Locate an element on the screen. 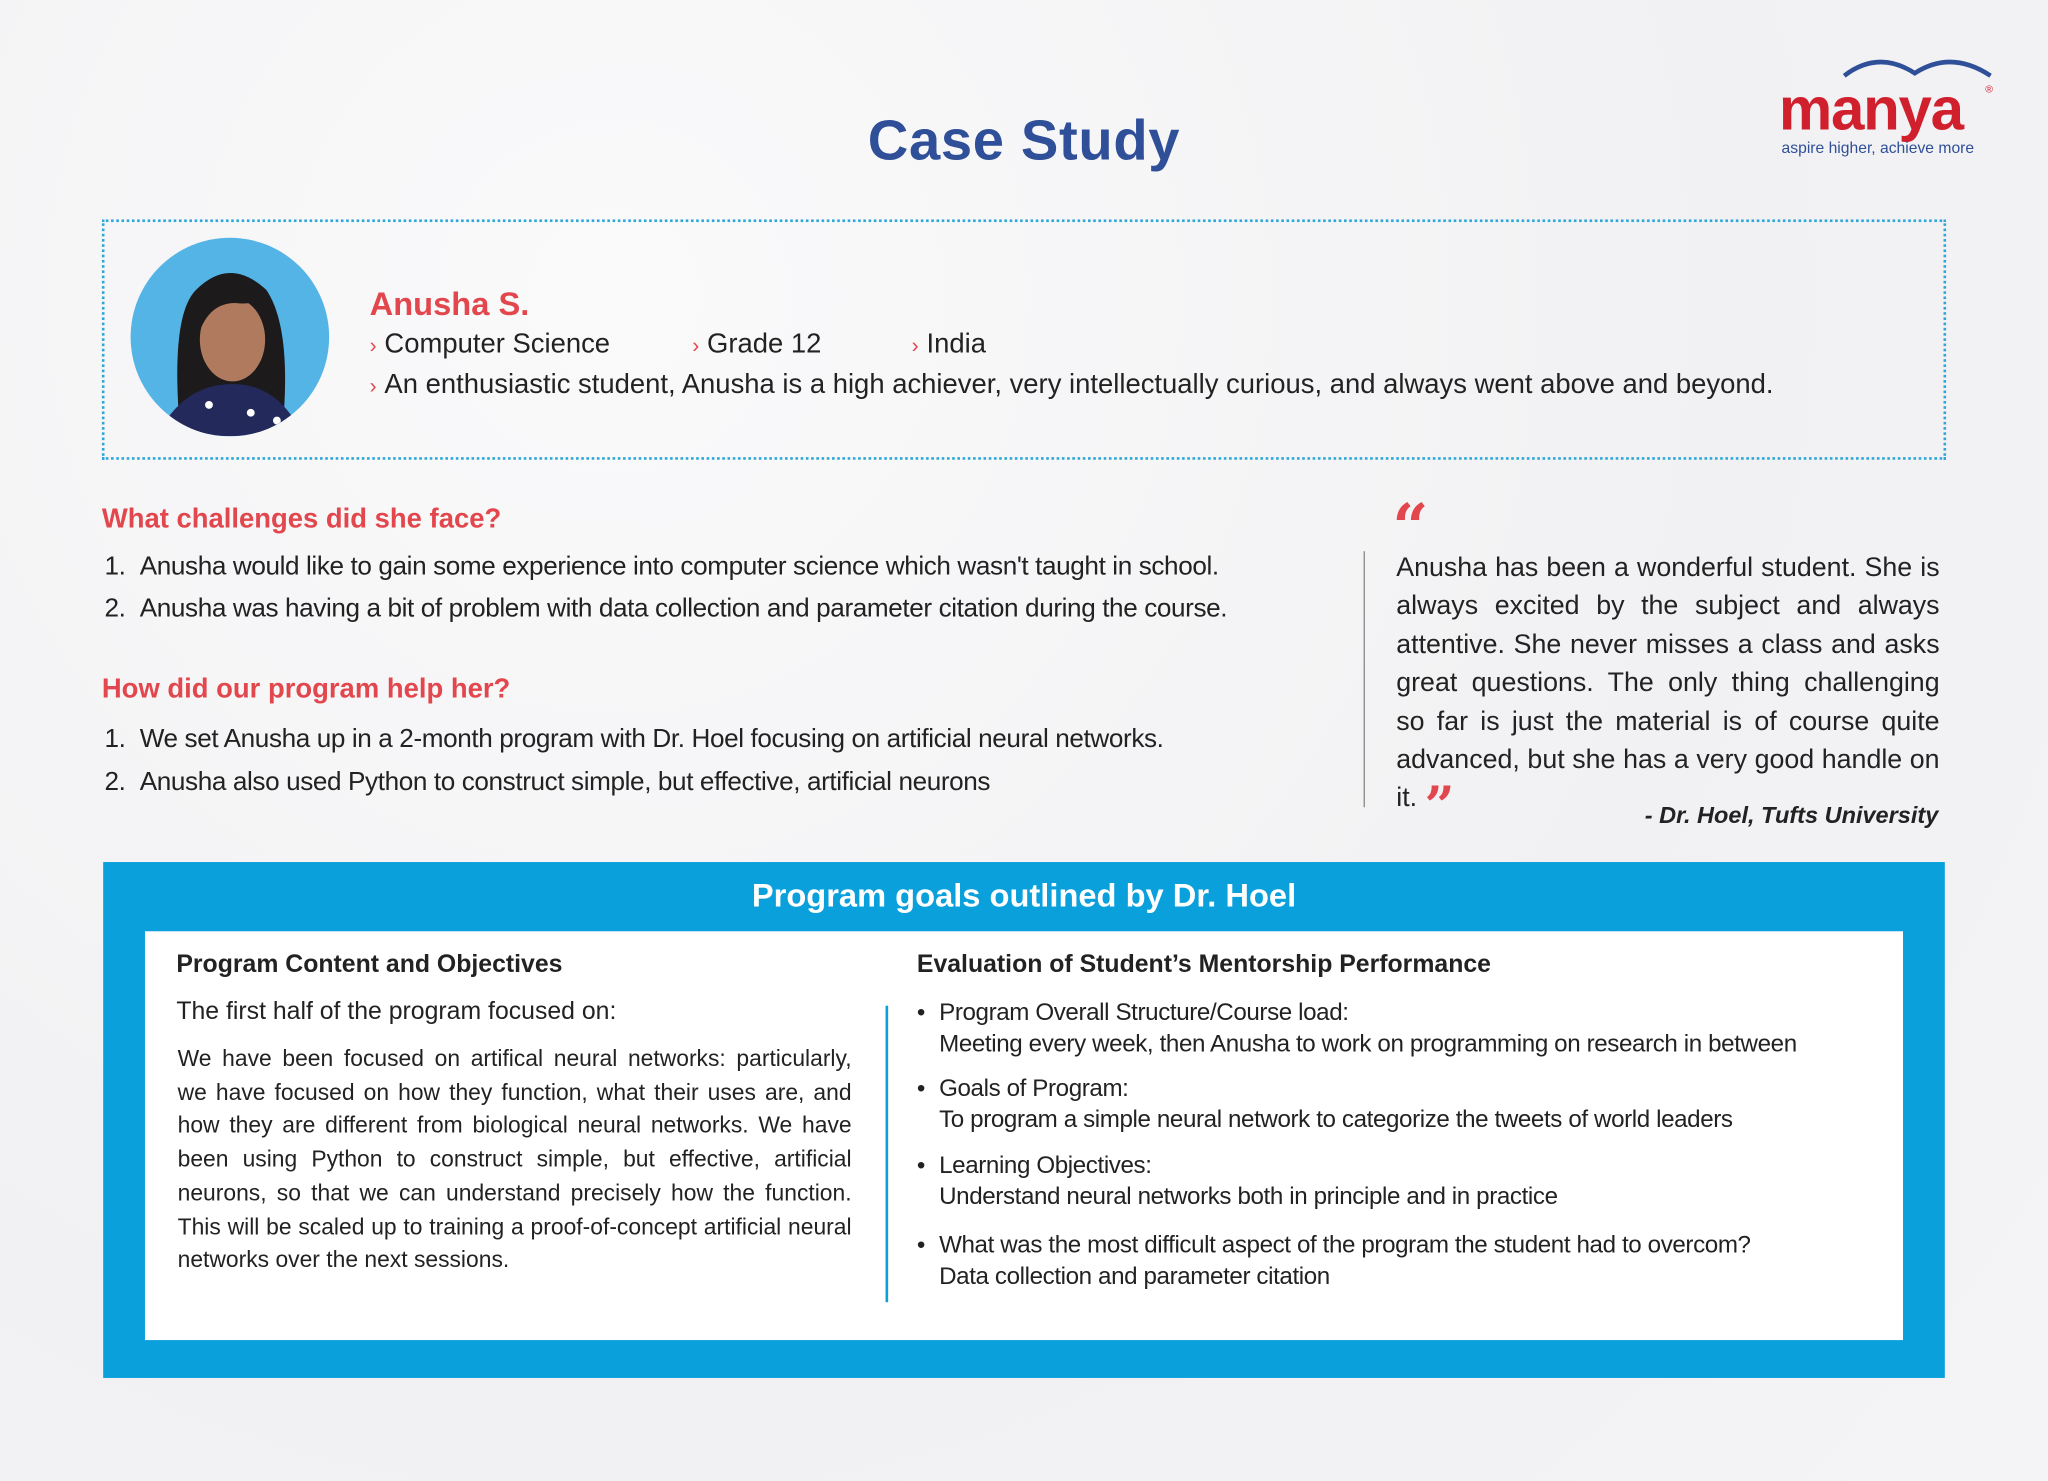  registered-mark: ® is located at coordinates (1989, 89).